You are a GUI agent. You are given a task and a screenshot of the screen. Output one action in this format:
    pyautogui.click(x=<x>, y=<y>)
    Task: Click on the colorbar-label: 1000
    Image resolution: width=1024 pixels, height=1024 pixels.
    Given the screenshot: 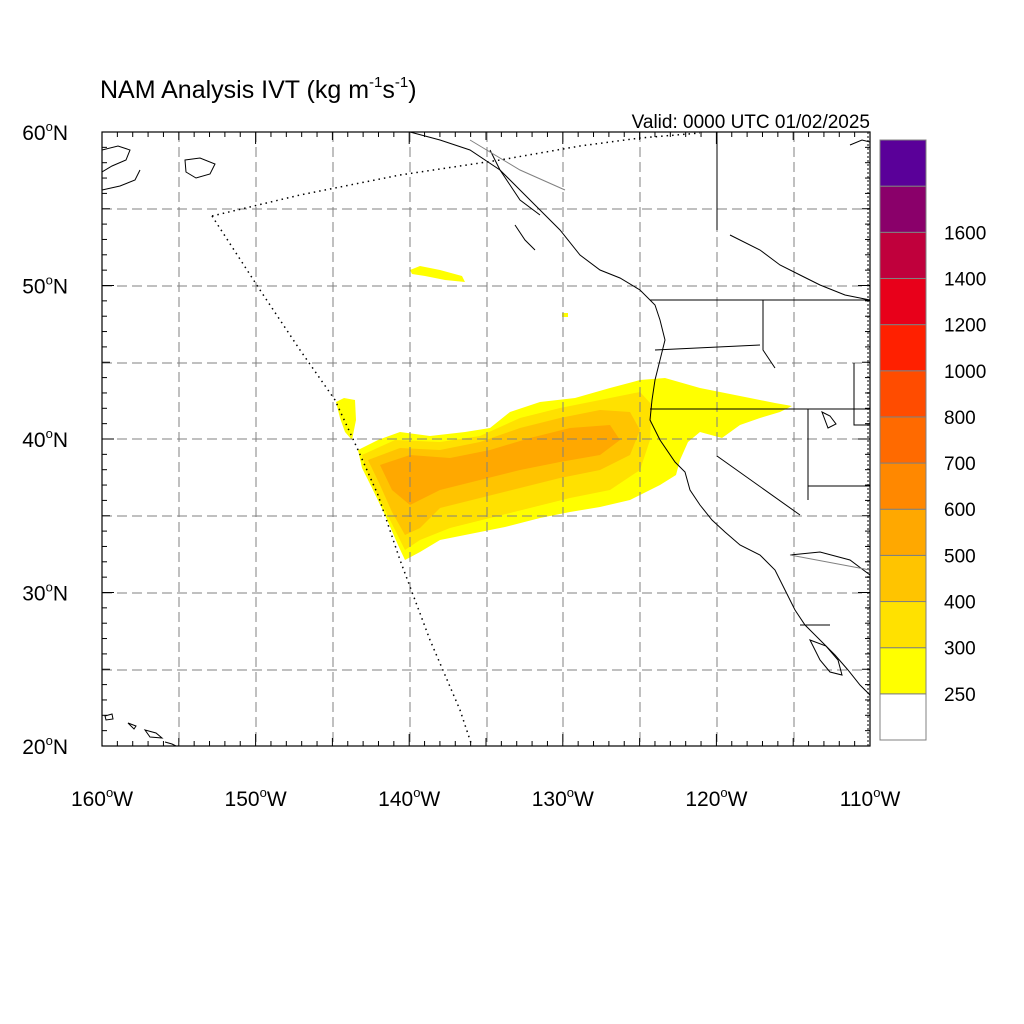 What is the action you would take?
    pyautogui.click(x=965, y=372)
    